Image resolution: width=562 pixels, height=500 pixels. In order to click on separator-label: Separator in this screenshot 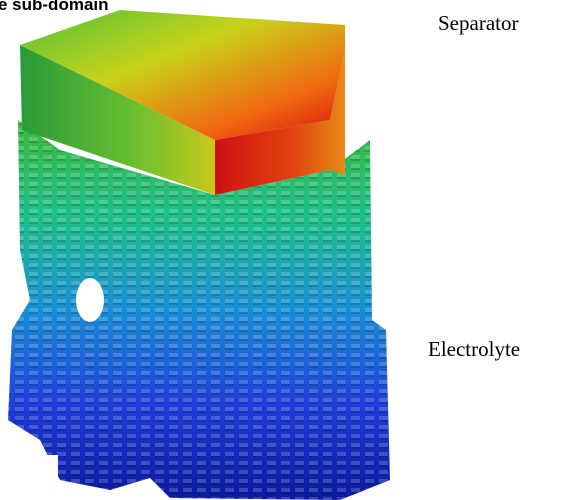, I will do `click(478, 23)`.